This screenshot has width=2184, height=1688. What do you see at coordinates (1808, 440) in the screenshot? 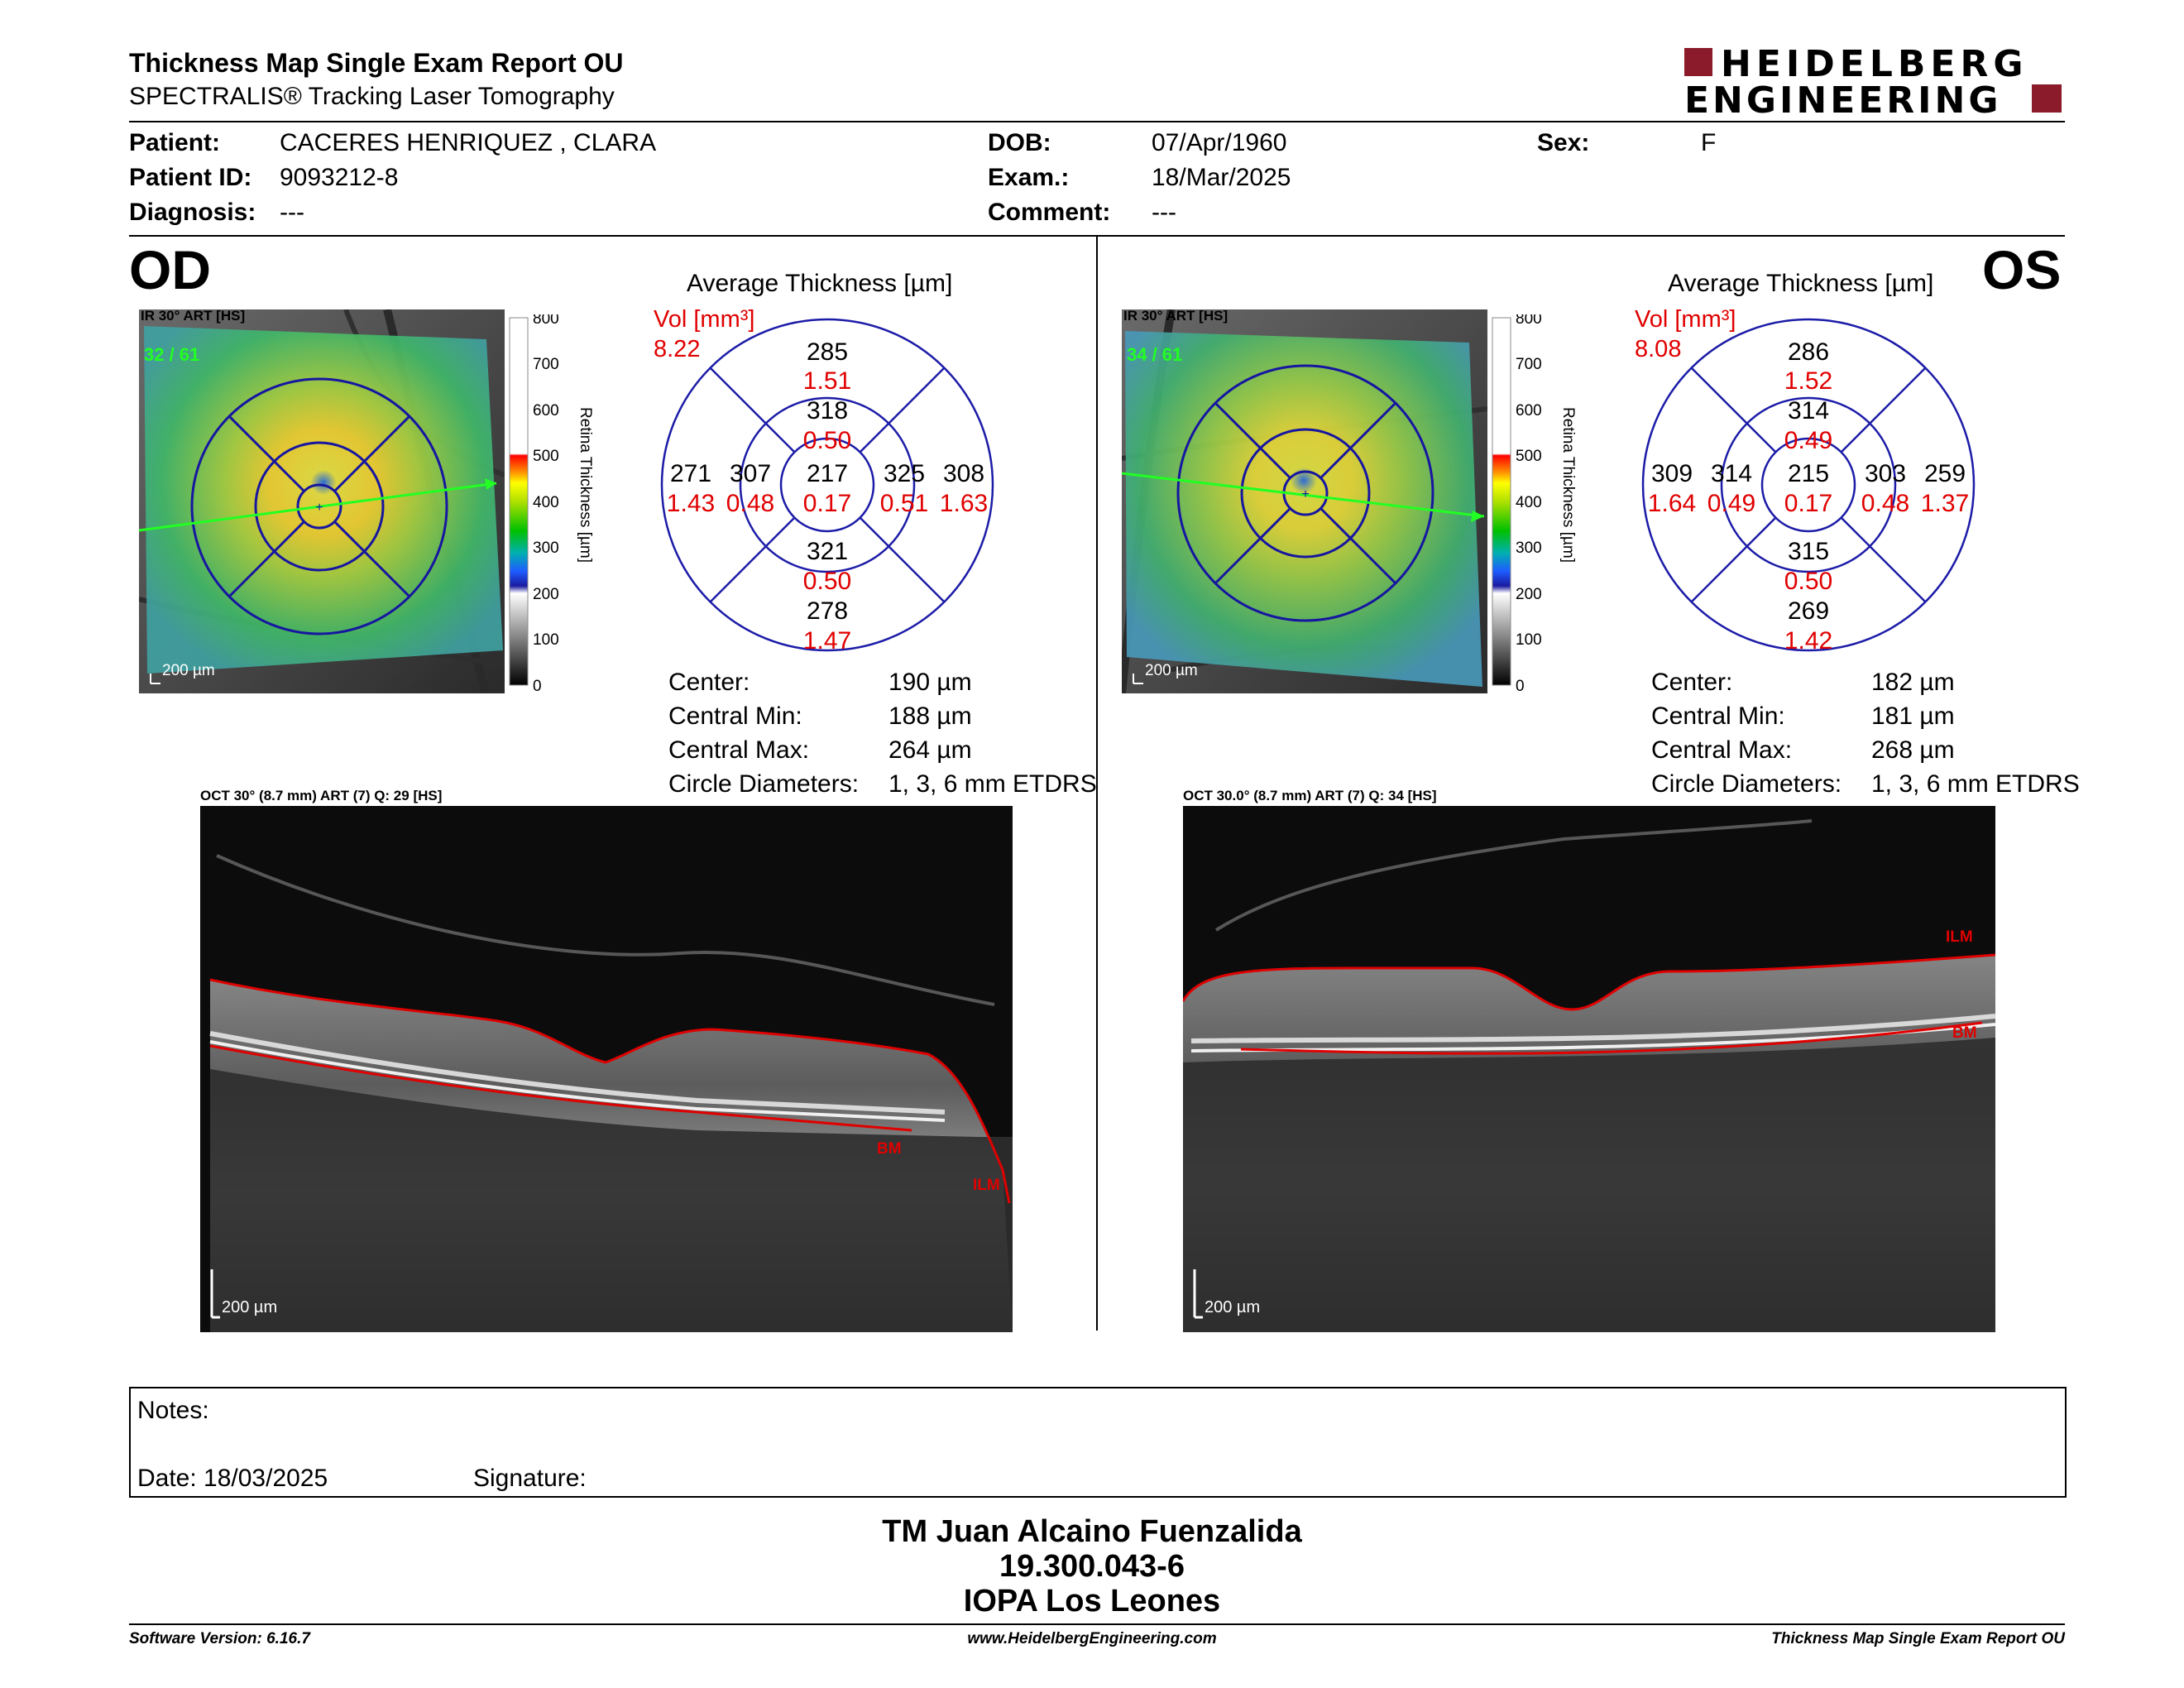
I see `os-inner-sup-vol: 0.49` at bounding box center [1808, 440].